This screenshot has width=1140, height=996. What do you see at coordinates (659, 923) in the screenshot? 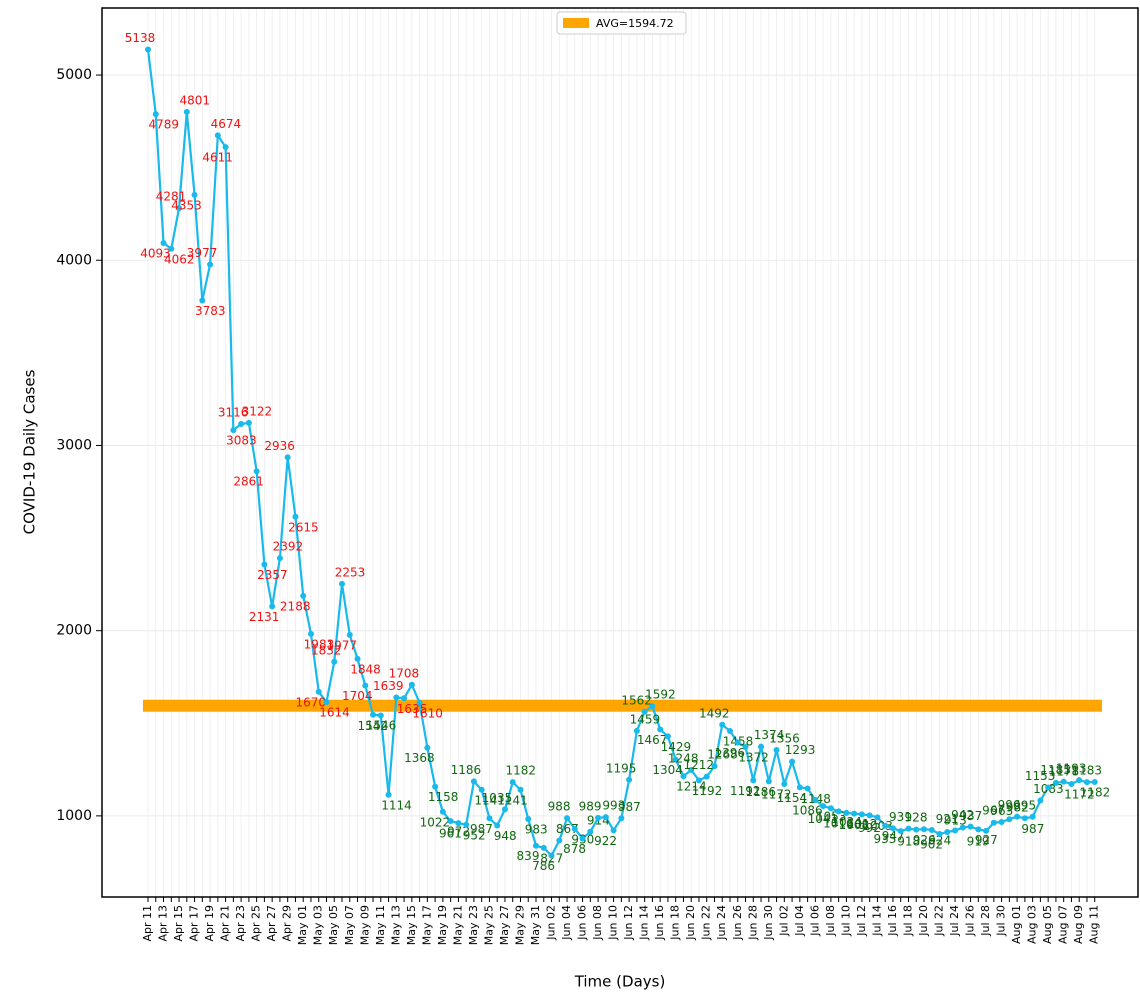
I see `x-tick-label: Jun 16` at bounding box center [659, 923].